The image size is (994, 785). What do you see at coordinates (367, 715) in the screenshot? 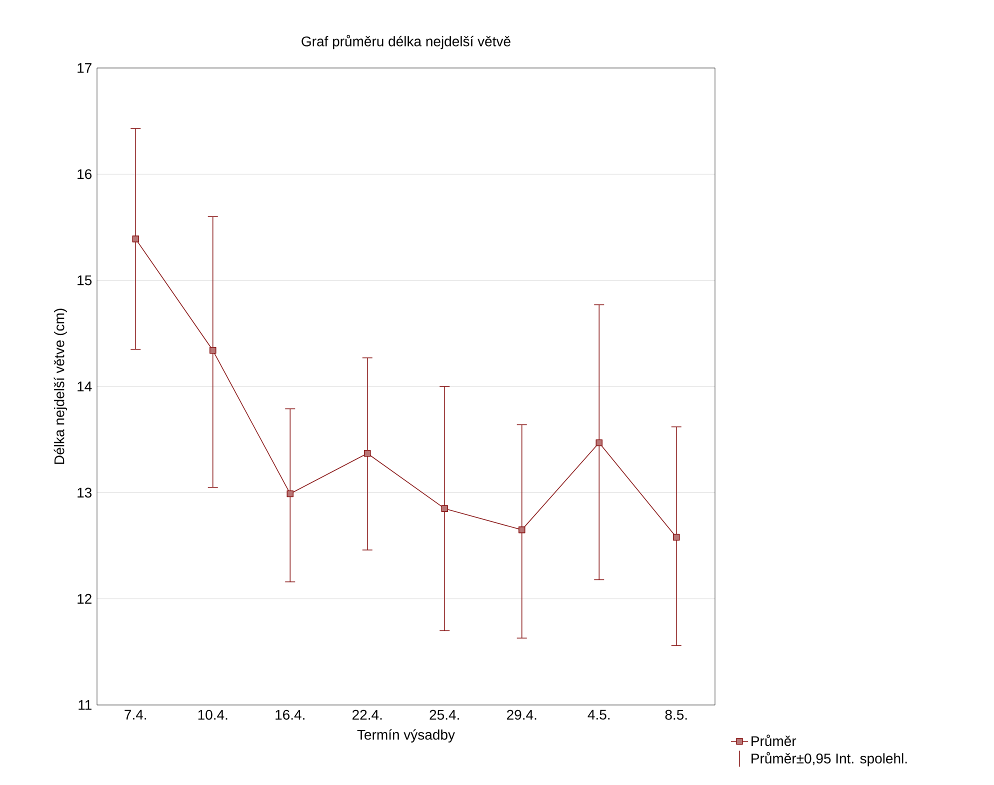
I see `x-tick-label: 22.4.` at bounding box center [367, 715].